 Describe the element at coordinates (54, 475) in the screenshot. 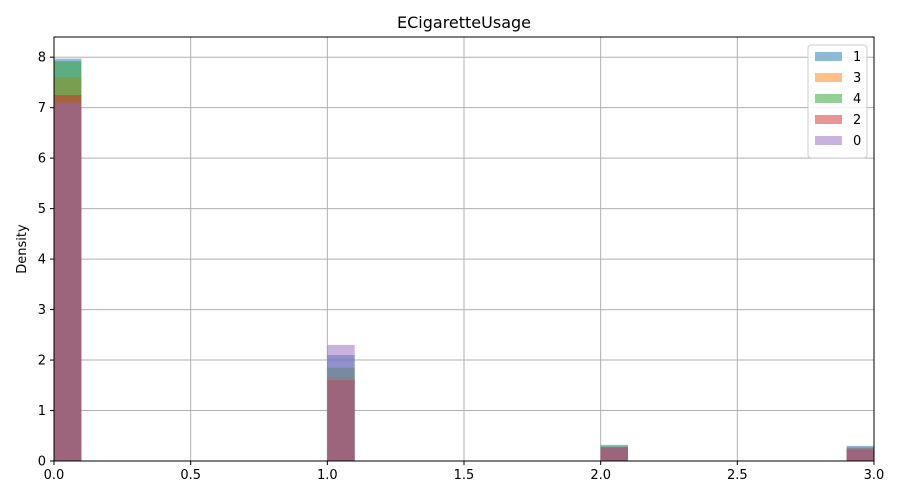

I see `x-tick-label: 0.0` at that location.